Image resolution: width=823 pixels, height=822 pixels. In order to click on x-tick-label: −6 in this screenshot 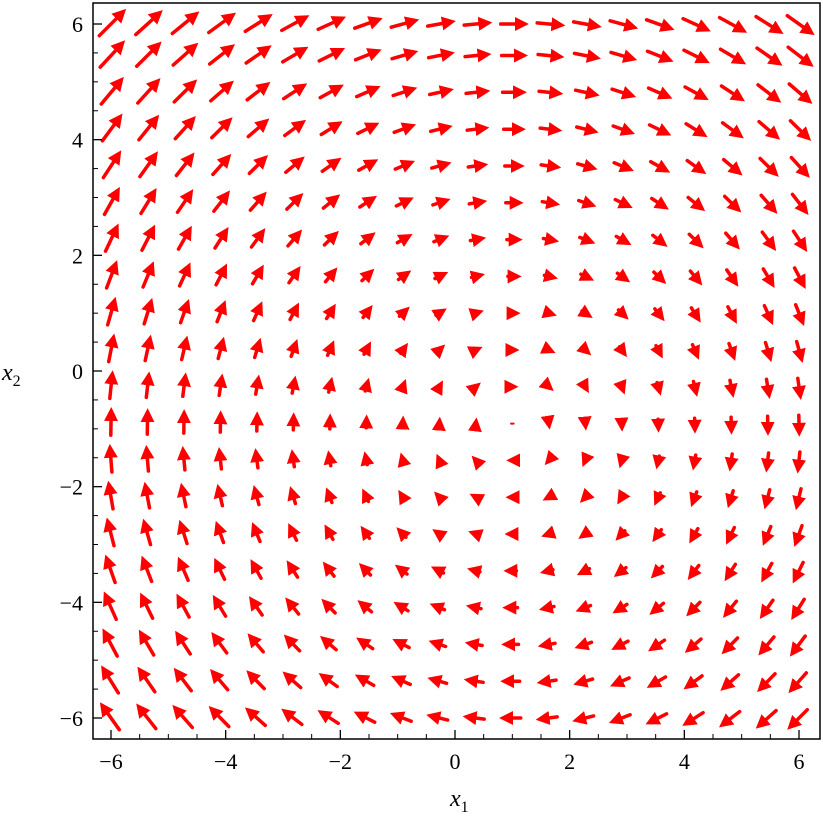, I will do `click(110, 761)`.